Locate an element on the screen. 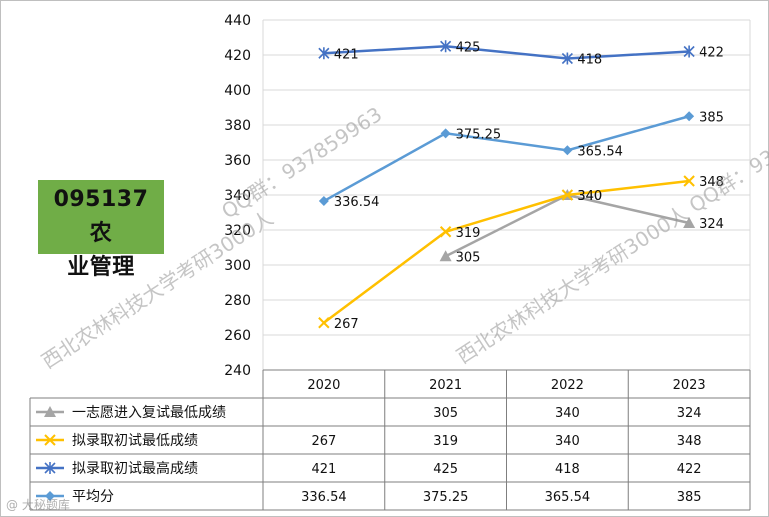 This screenshot has width=769, height=517. marker-s1-2020 is located at coordinates (324, 323).